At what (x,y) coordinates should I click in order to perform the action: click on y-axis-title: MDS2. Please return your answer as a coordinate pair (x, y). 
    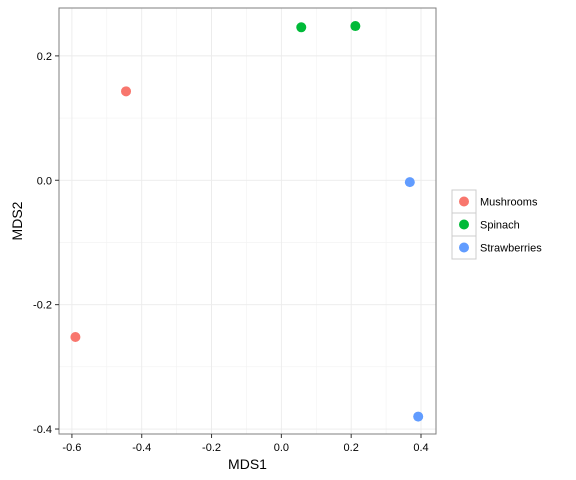
    Looking at the image, I should click on (17, 220).